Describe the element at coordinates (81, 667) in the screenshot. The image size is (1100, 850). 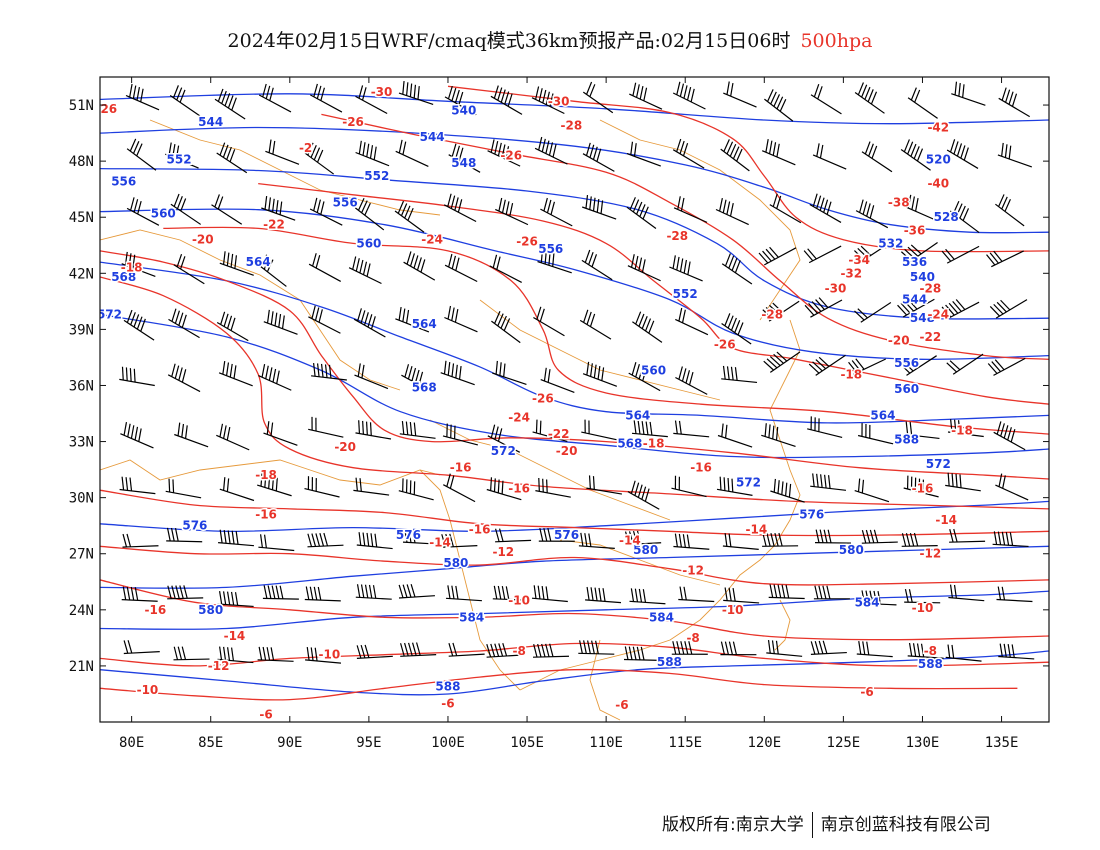
I see `lat-tick-label: 21N` at that location.